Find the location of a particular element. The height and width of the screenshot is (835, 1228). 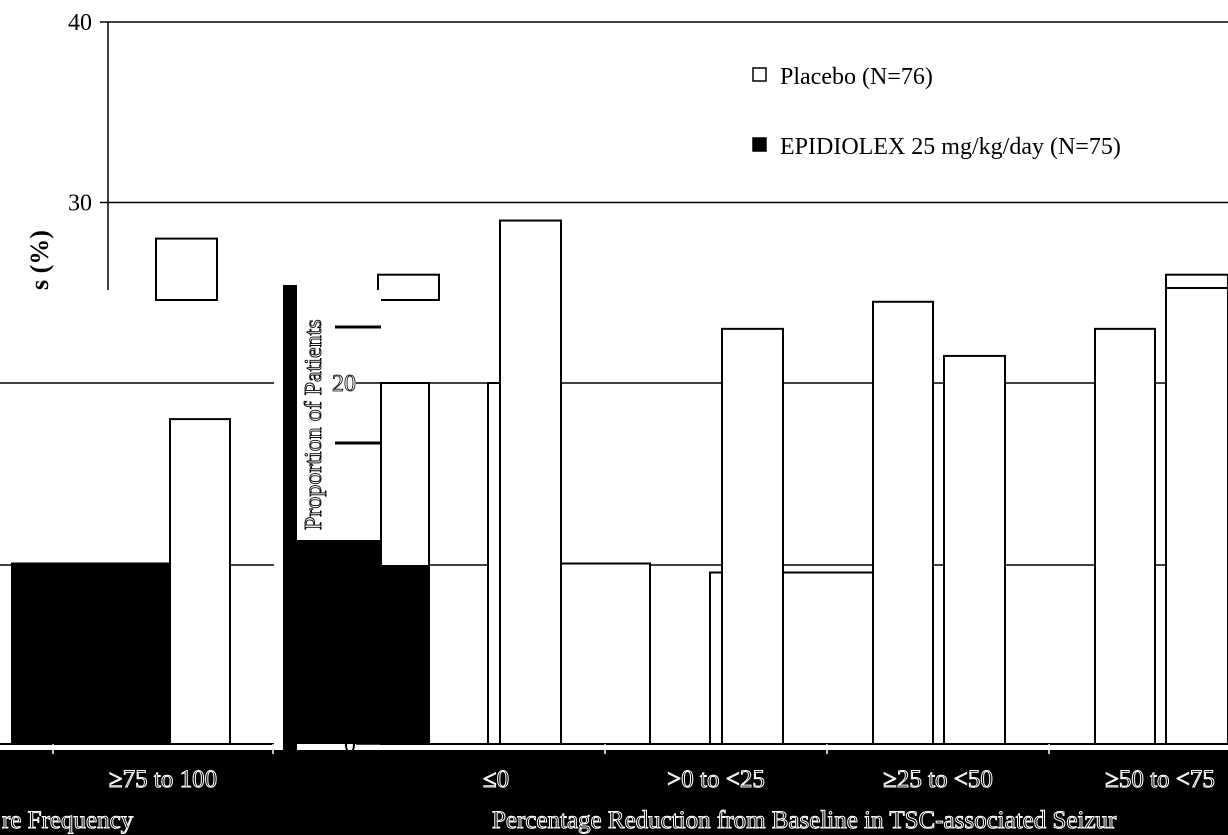

bar-placebo-75to100 is located at coordinates (200, 581).